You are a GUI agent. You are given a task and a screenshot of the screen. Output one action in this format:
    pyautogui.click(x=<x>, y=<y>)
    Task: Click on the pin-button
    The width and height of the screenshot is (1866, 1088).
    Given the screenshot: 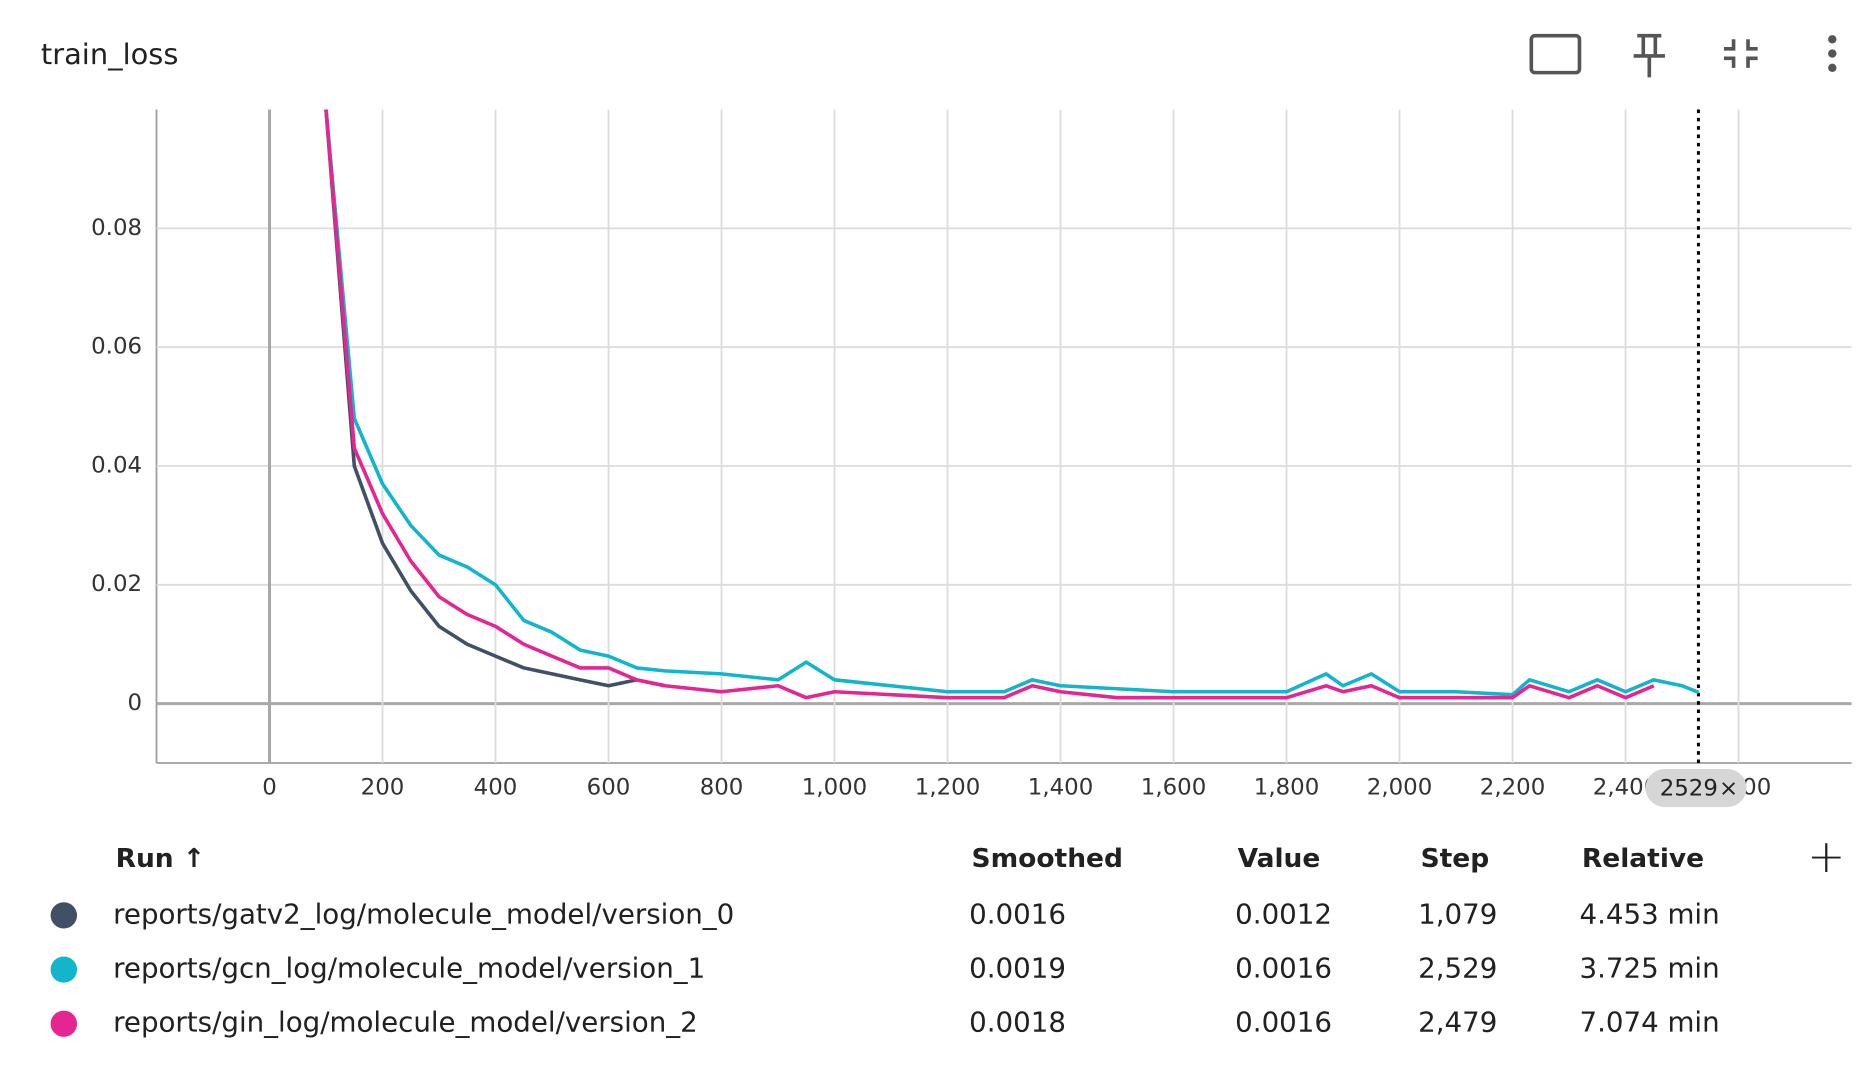 What is the action you would take?
    pyautogui.click(x=1649, y=55)
    